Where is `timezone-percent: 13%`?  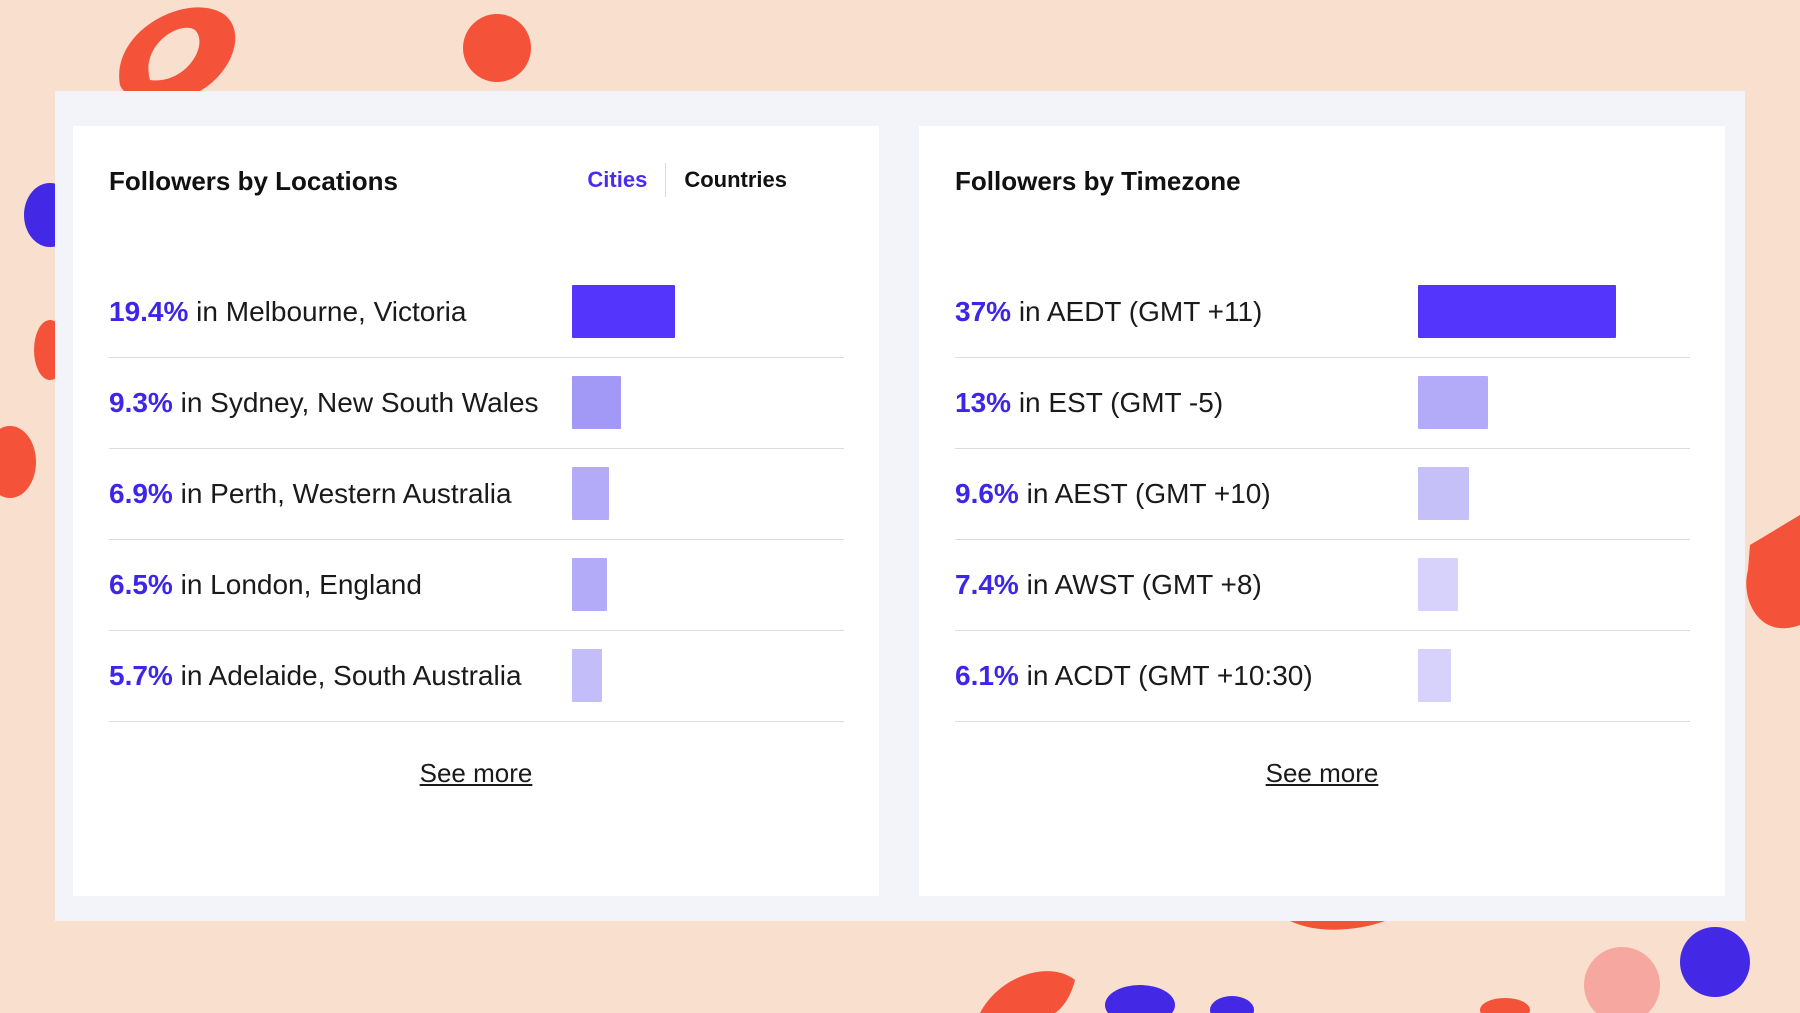
timezone-percent: 13% is located at coordinates (983, 402).